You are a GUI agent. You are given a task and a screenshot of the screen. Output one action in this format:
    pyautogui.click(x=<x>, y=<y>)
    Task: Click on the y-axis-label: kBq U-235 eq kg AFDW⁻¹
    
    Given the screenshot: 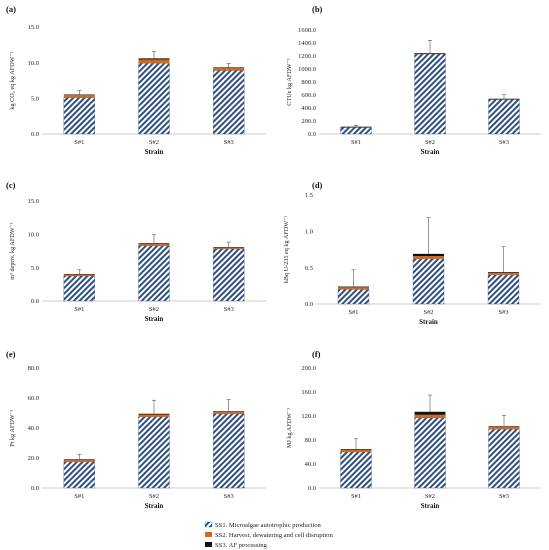 What is the action you would take?
    pyautogui.click(x=286, y=249)
    